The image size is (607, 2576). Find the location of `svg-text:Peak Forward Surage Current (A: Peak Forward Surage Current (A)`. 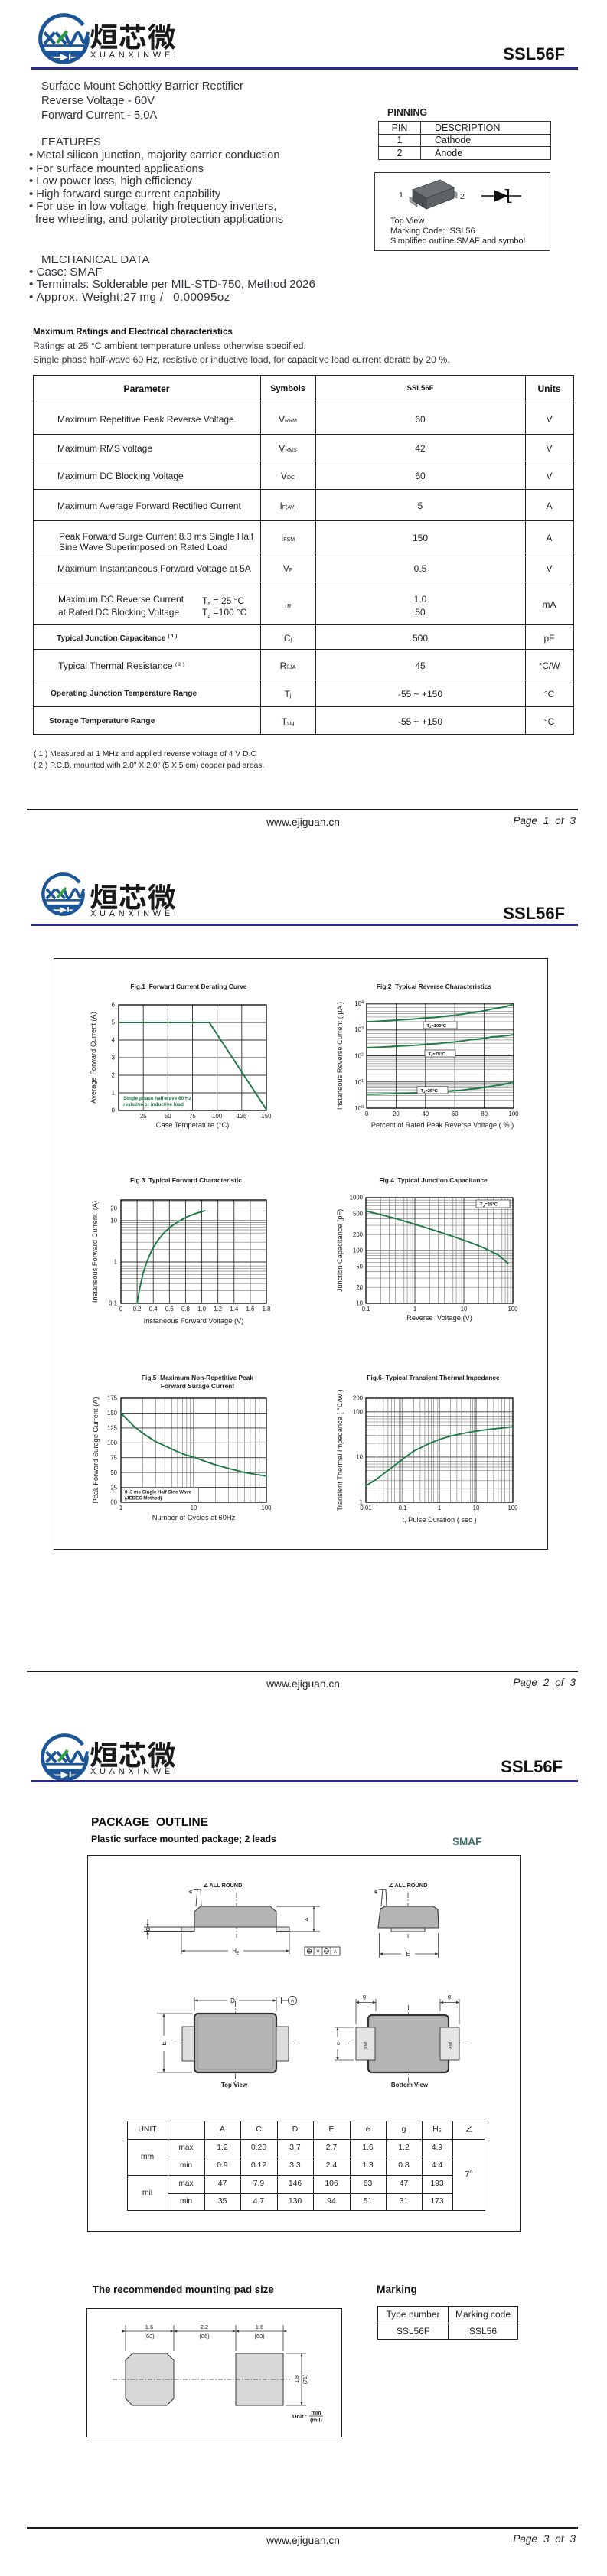

svg-text:Peak Forward Surage Current (A: Peak Forward Surage Current (A) is located at coordinates (96, 1450).